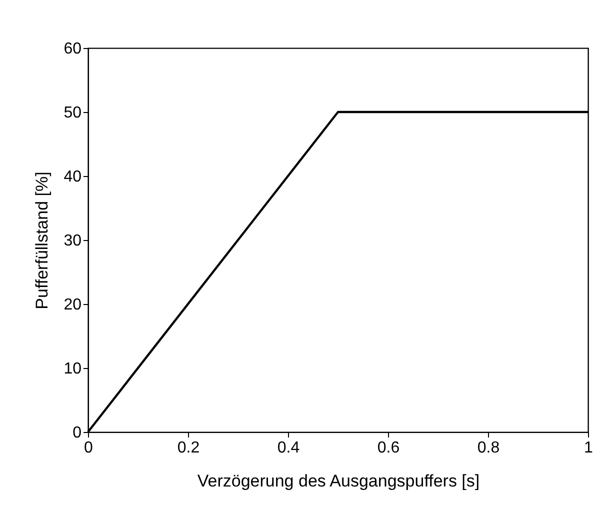  What do you see at coordinates (89, 448) in the screenshot?
I see `x-tick-label: 0` at bounding box center [89, 448].